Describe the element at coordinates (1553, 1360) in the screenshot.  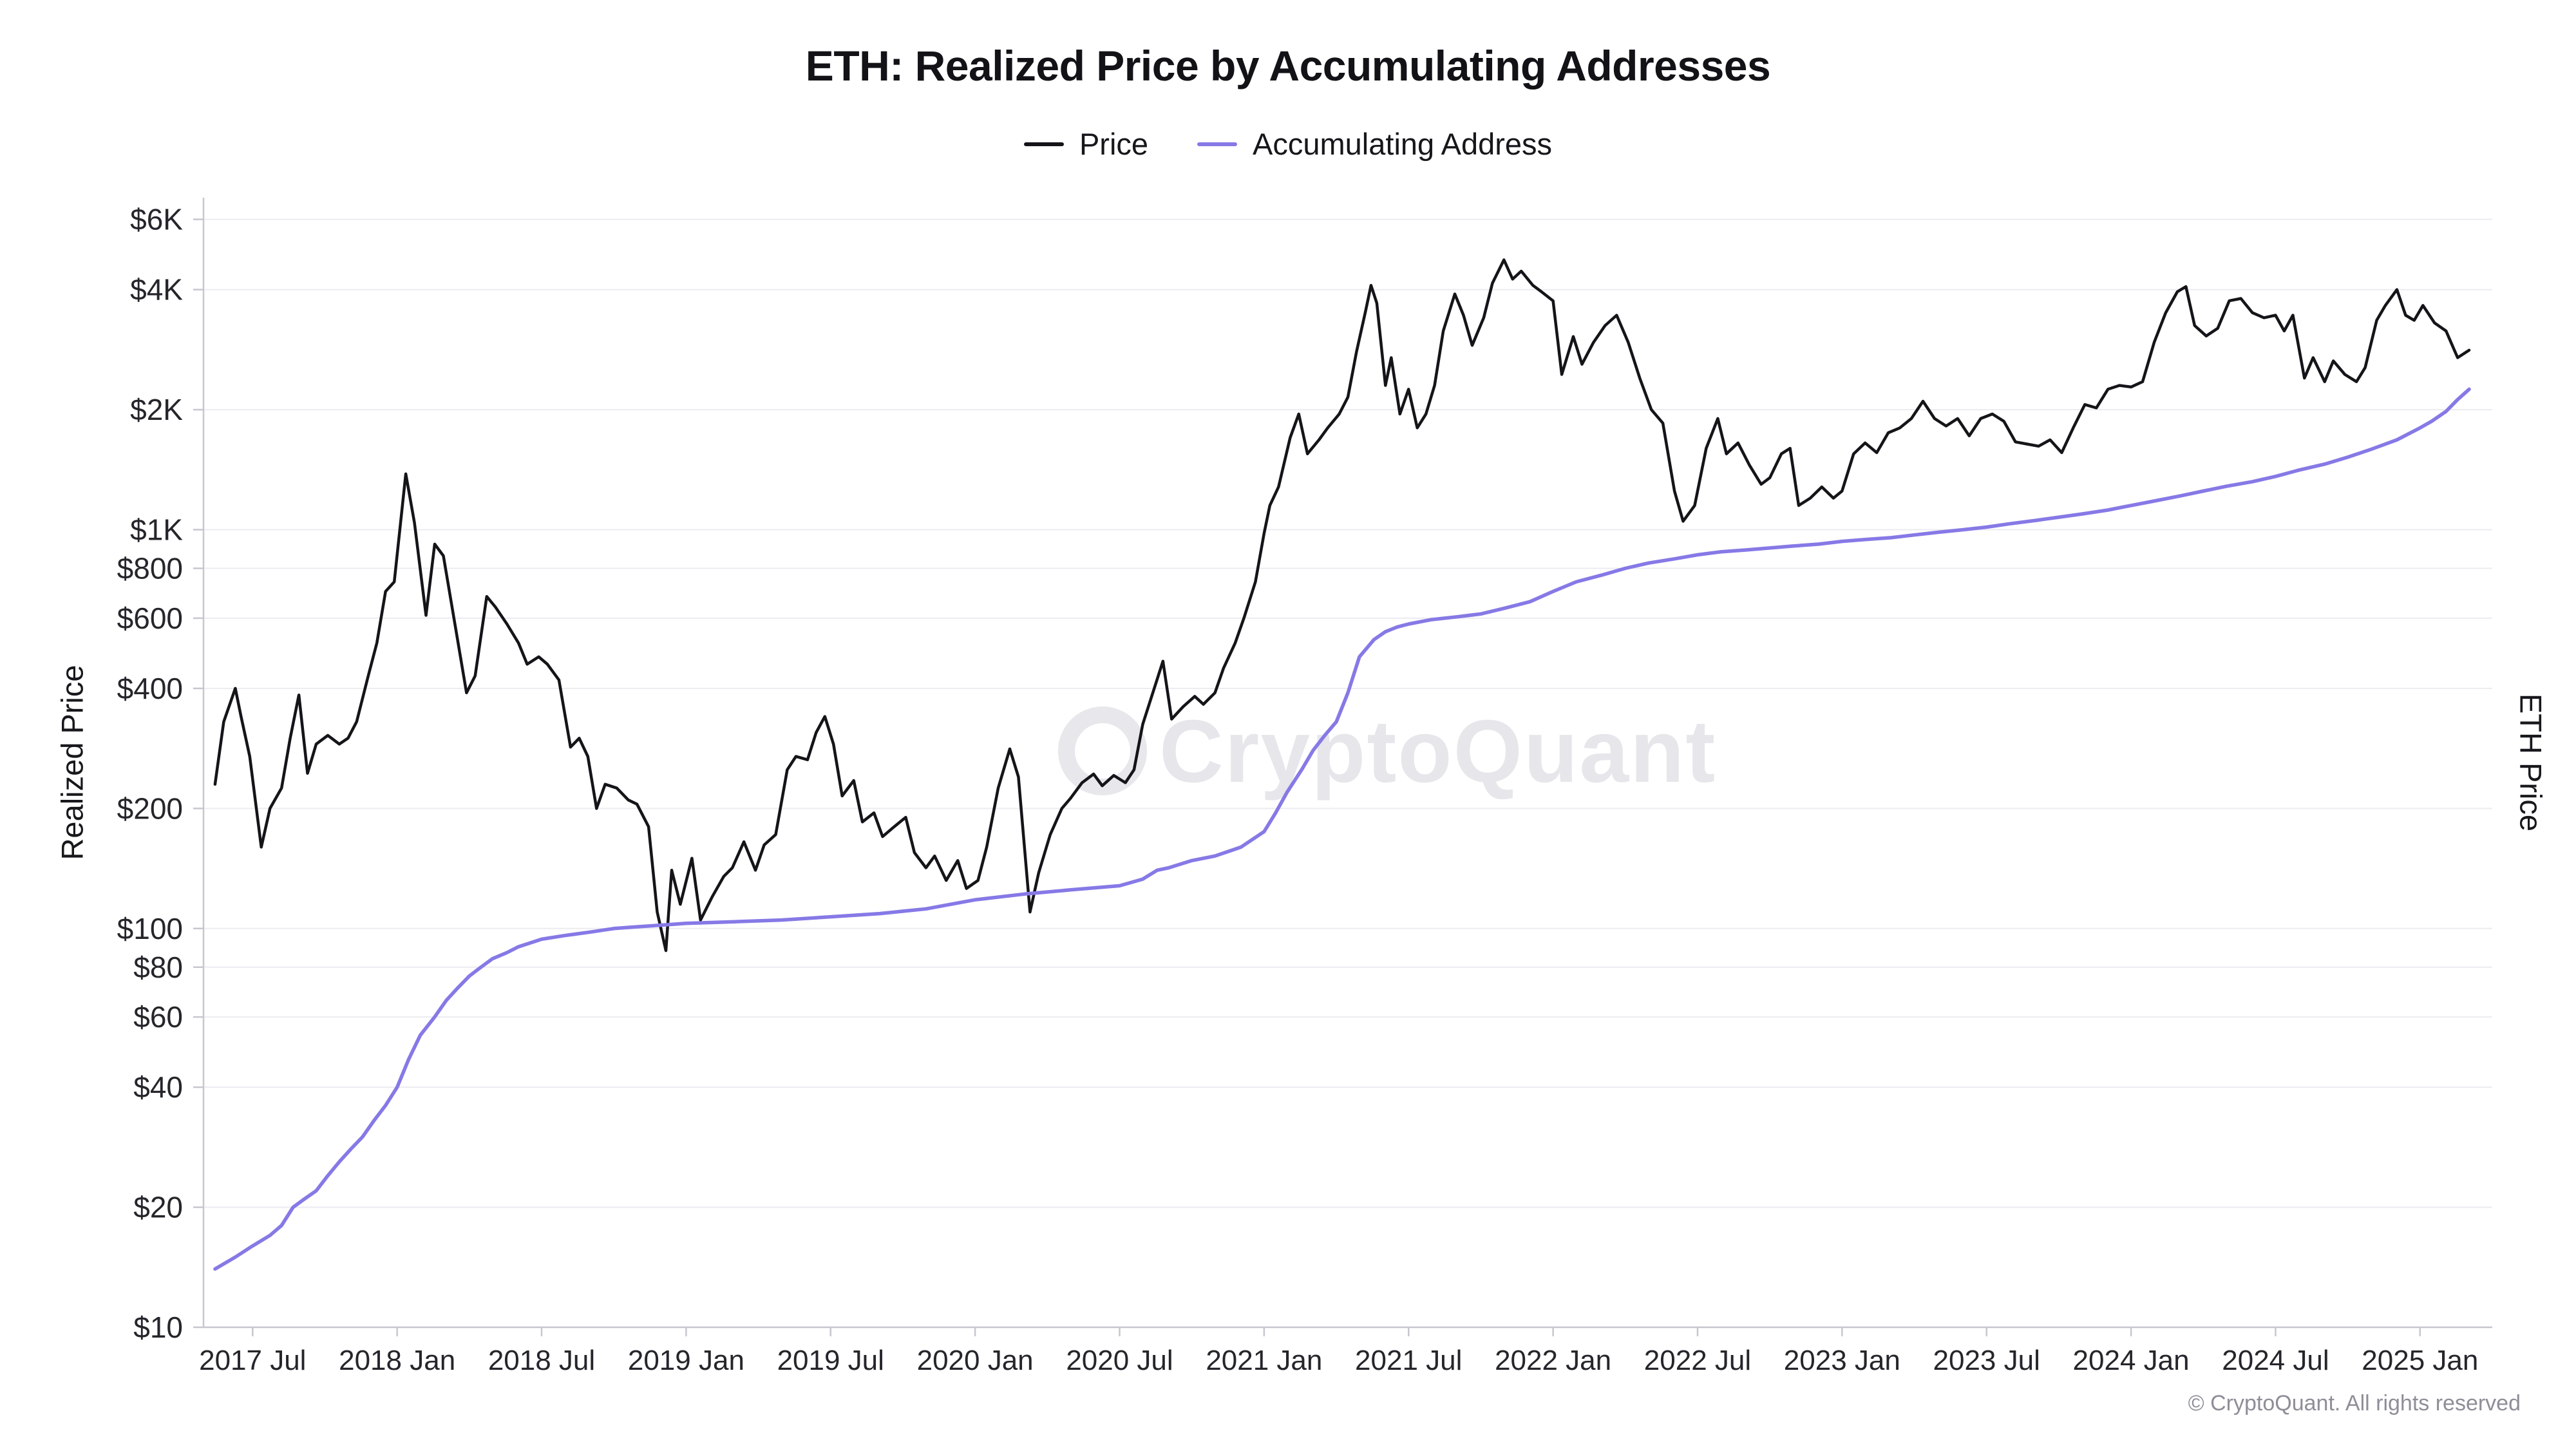
I see `x-tick-label: 2022 Jan` at that location.